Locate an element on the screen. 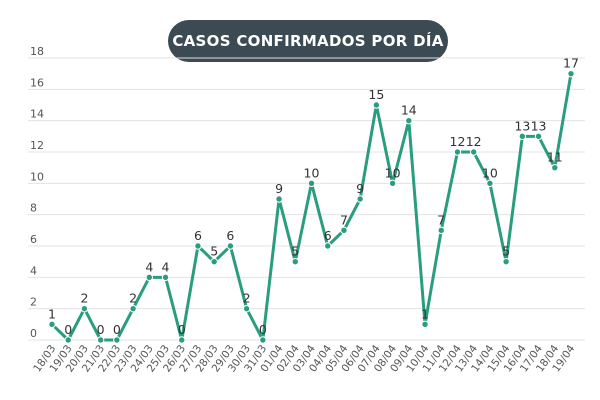 This screenshot has height=400, width=600. y-tick-label: 6 is located at coordinates (33, 239).